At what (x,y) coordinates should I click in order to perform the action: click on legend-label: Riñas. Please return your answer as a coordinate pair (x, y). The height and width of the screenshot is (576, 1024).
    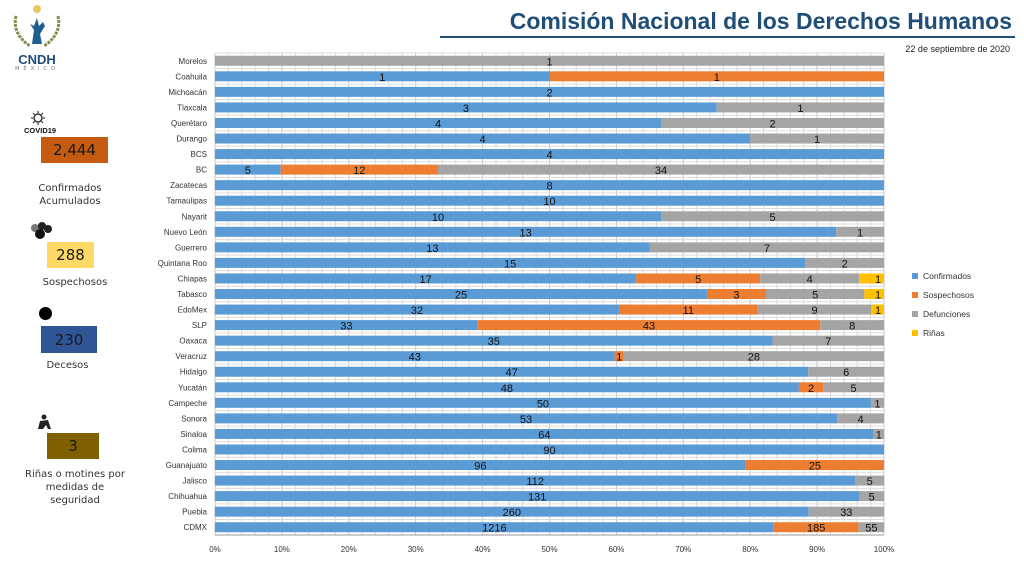
    Looking at the image, I should click on (934, 332).